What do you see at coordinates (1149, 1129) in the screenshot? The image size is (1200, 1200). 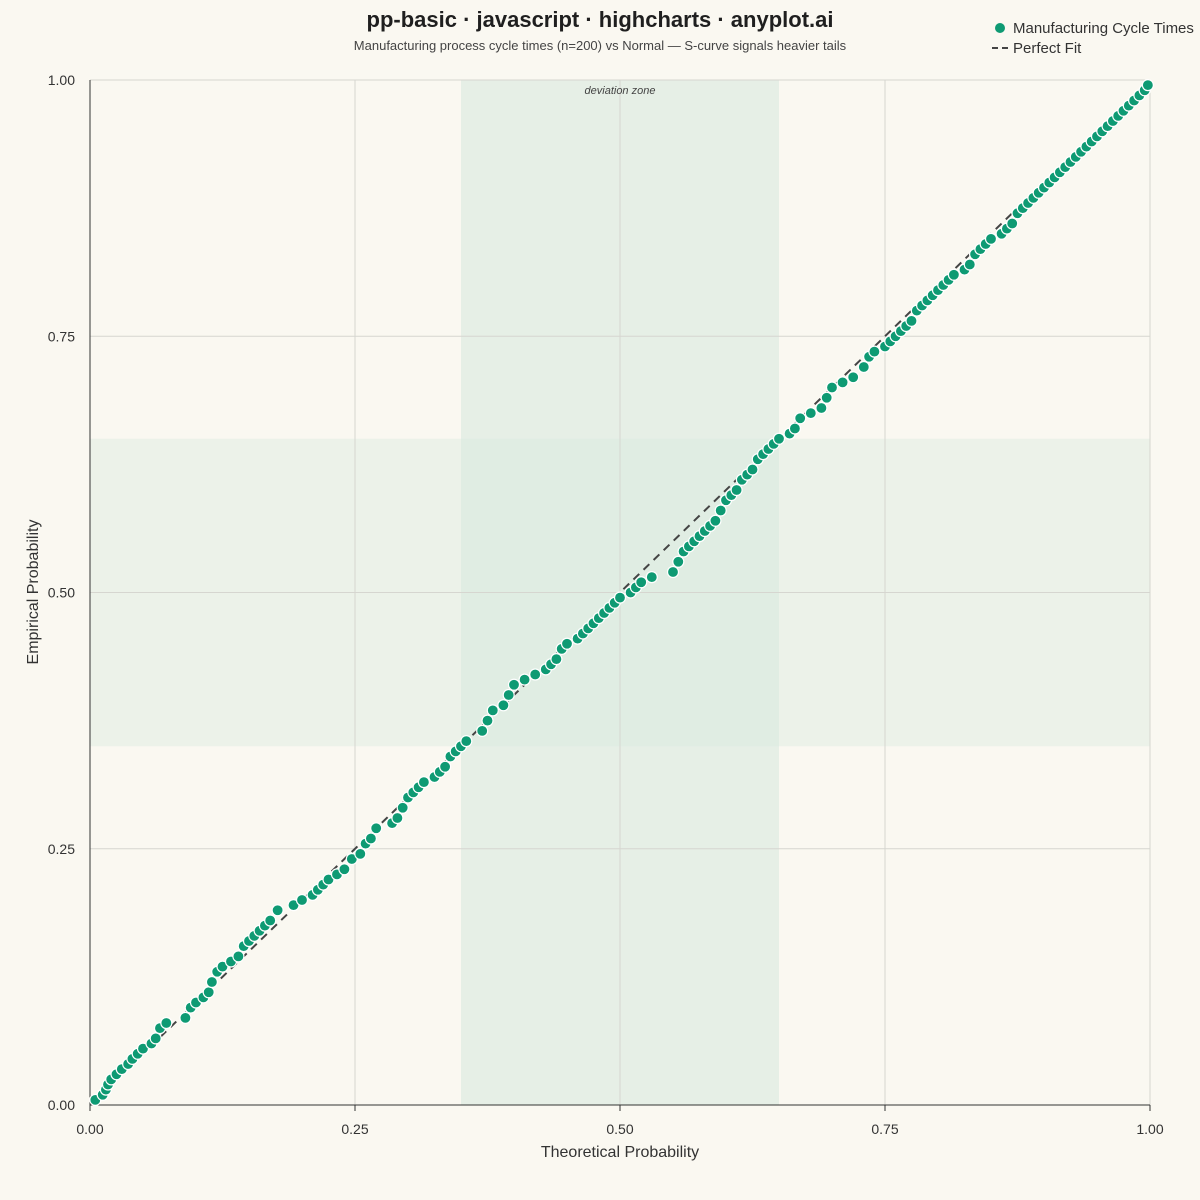 I see `x-tick-label: 1.00` at bounding box center [1149, 1129].